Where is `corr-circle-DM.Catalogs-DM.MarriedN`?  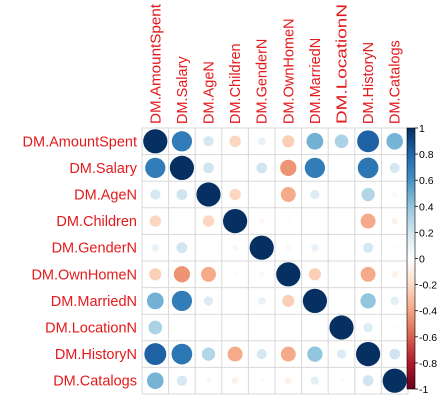
corr-circle-DM.Catalogs-DM.MarriedN is located at coordinates (315, 380).